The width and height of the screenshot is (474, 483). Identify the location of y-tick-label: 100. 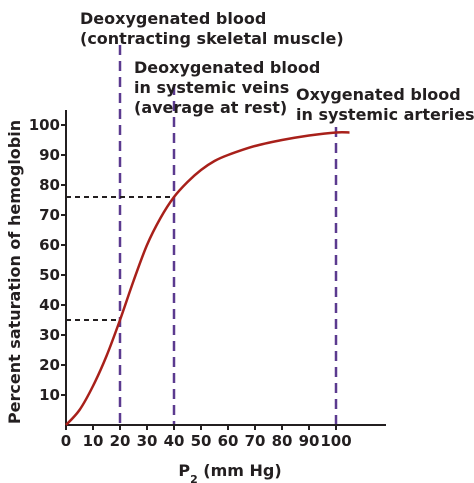
(44, 125).